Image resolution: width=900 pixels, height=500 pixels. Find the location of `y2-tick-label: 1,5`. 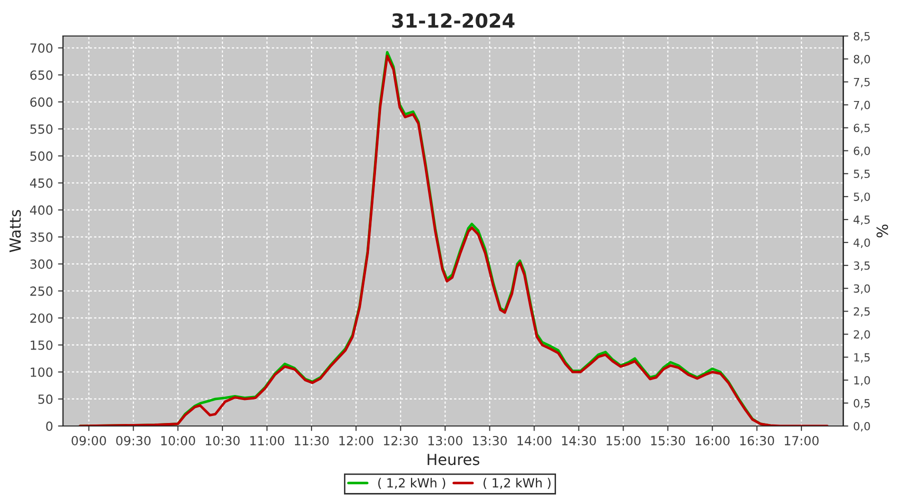

y2-tick-label: 1,5 is located at coordinates (862, 358).